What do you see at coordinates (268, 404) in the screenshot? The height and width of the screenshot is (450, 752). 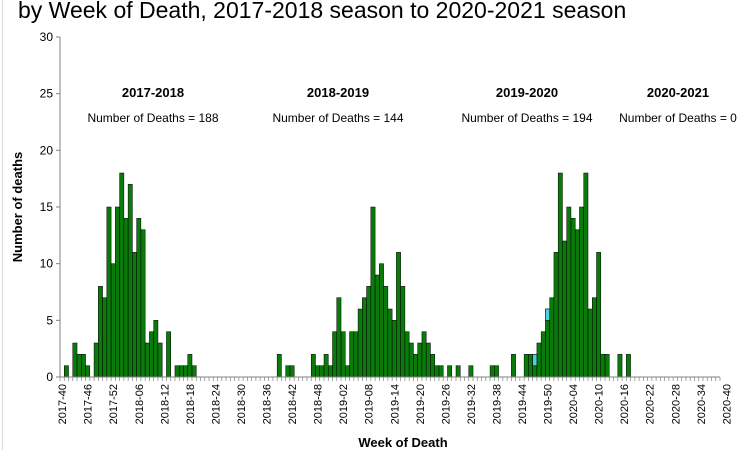 I see `x-tick-label: 2018-36` at bounding box center [268, 404].